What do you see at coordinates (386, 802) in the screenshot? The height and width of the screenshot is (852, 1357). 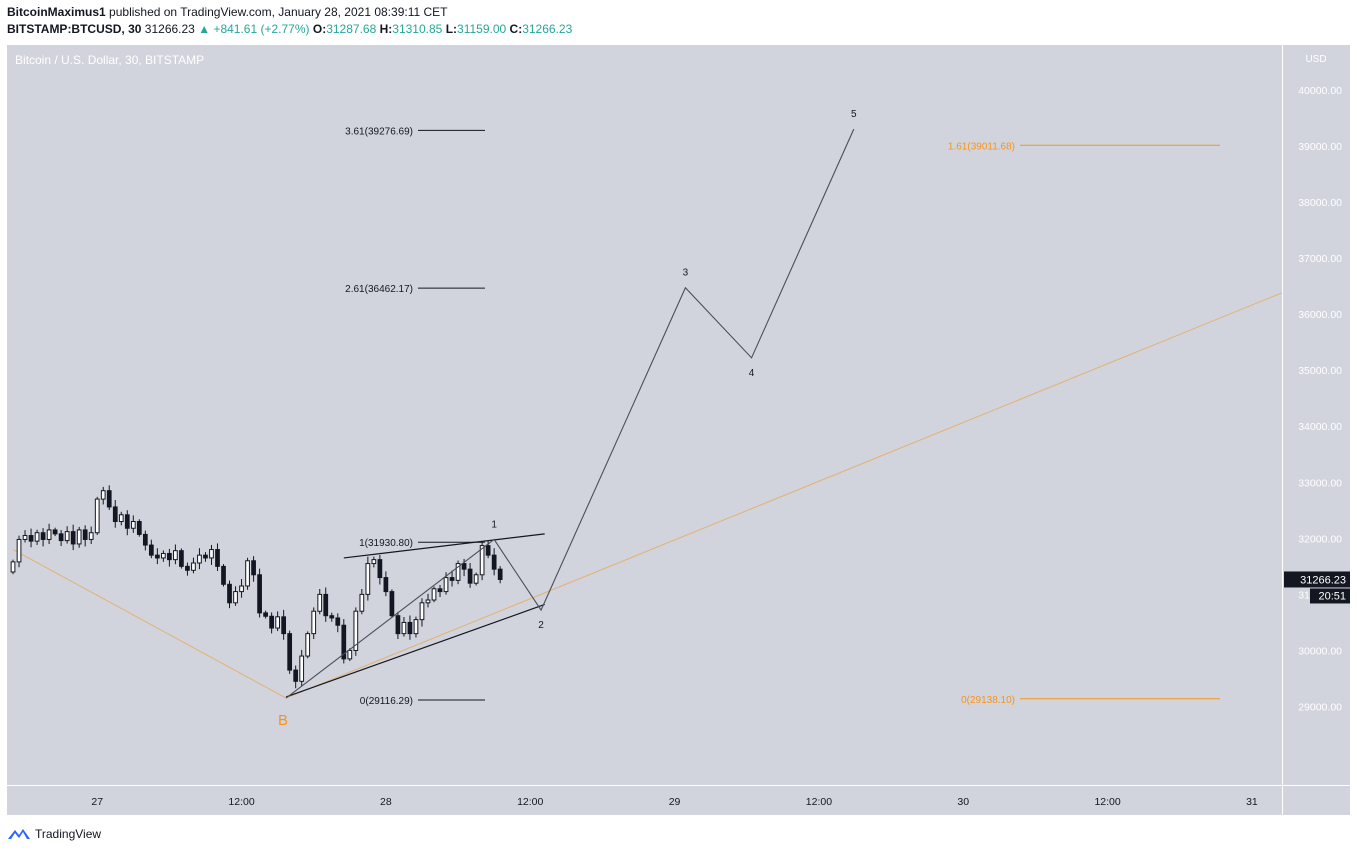 I see `time-tick-label: 28` at bounding box center [386, 802].